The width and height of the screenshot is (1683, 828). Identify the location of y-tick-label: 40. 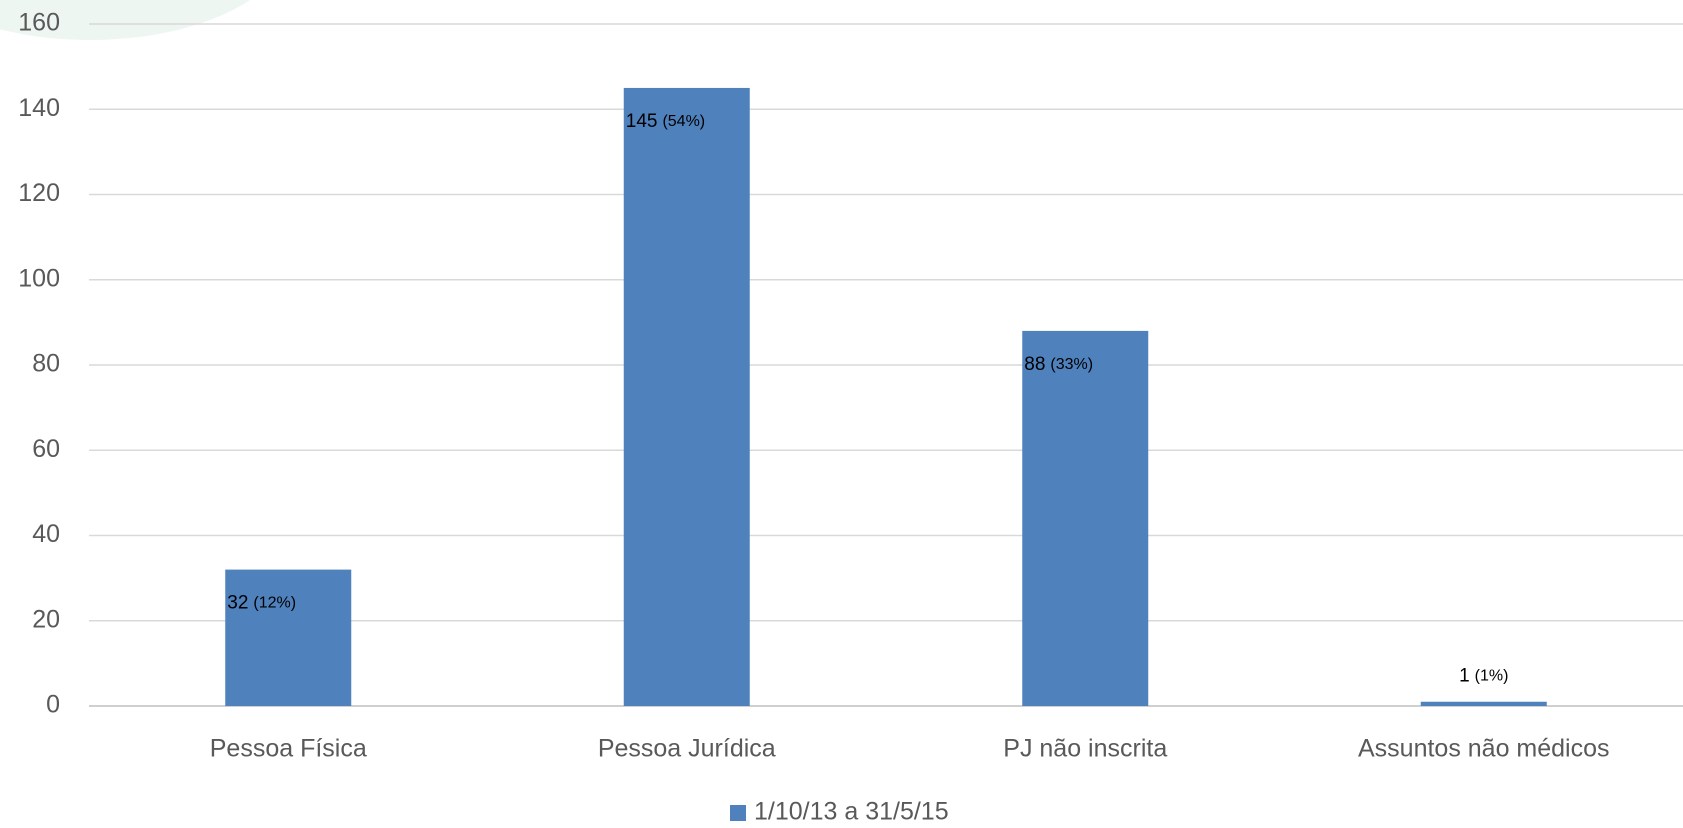
(46, 534).